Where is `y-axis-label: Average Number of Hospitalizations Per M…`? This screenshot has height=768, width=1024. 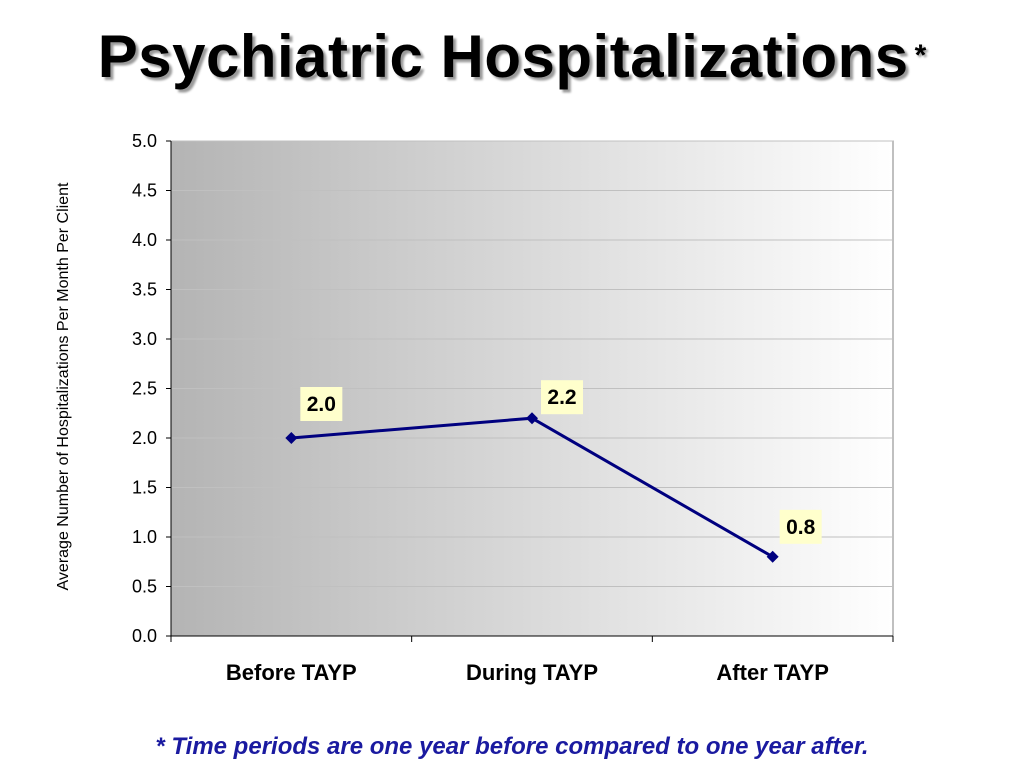
y-axis-label: Average Number of Hospitalizations Per M… is located at coordinates (63, 386).